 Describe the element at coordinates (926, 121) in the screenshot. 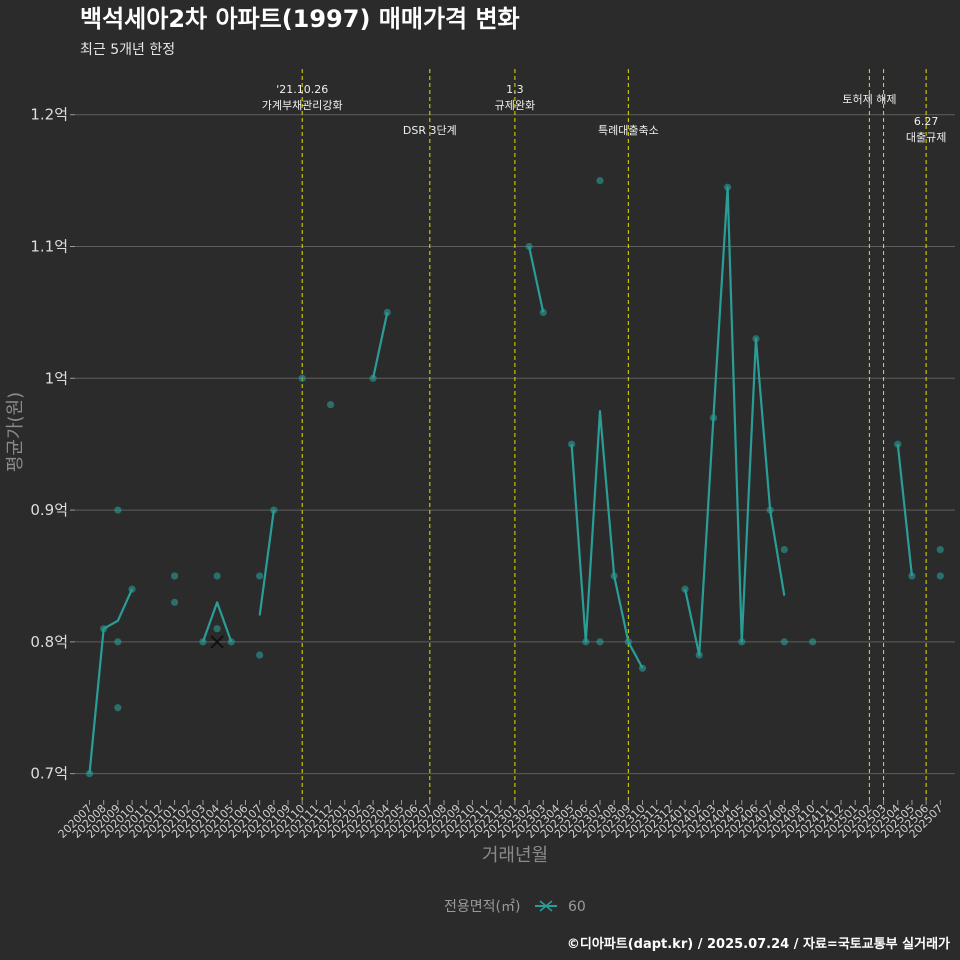

I see `event-label: 6.27` at that location.